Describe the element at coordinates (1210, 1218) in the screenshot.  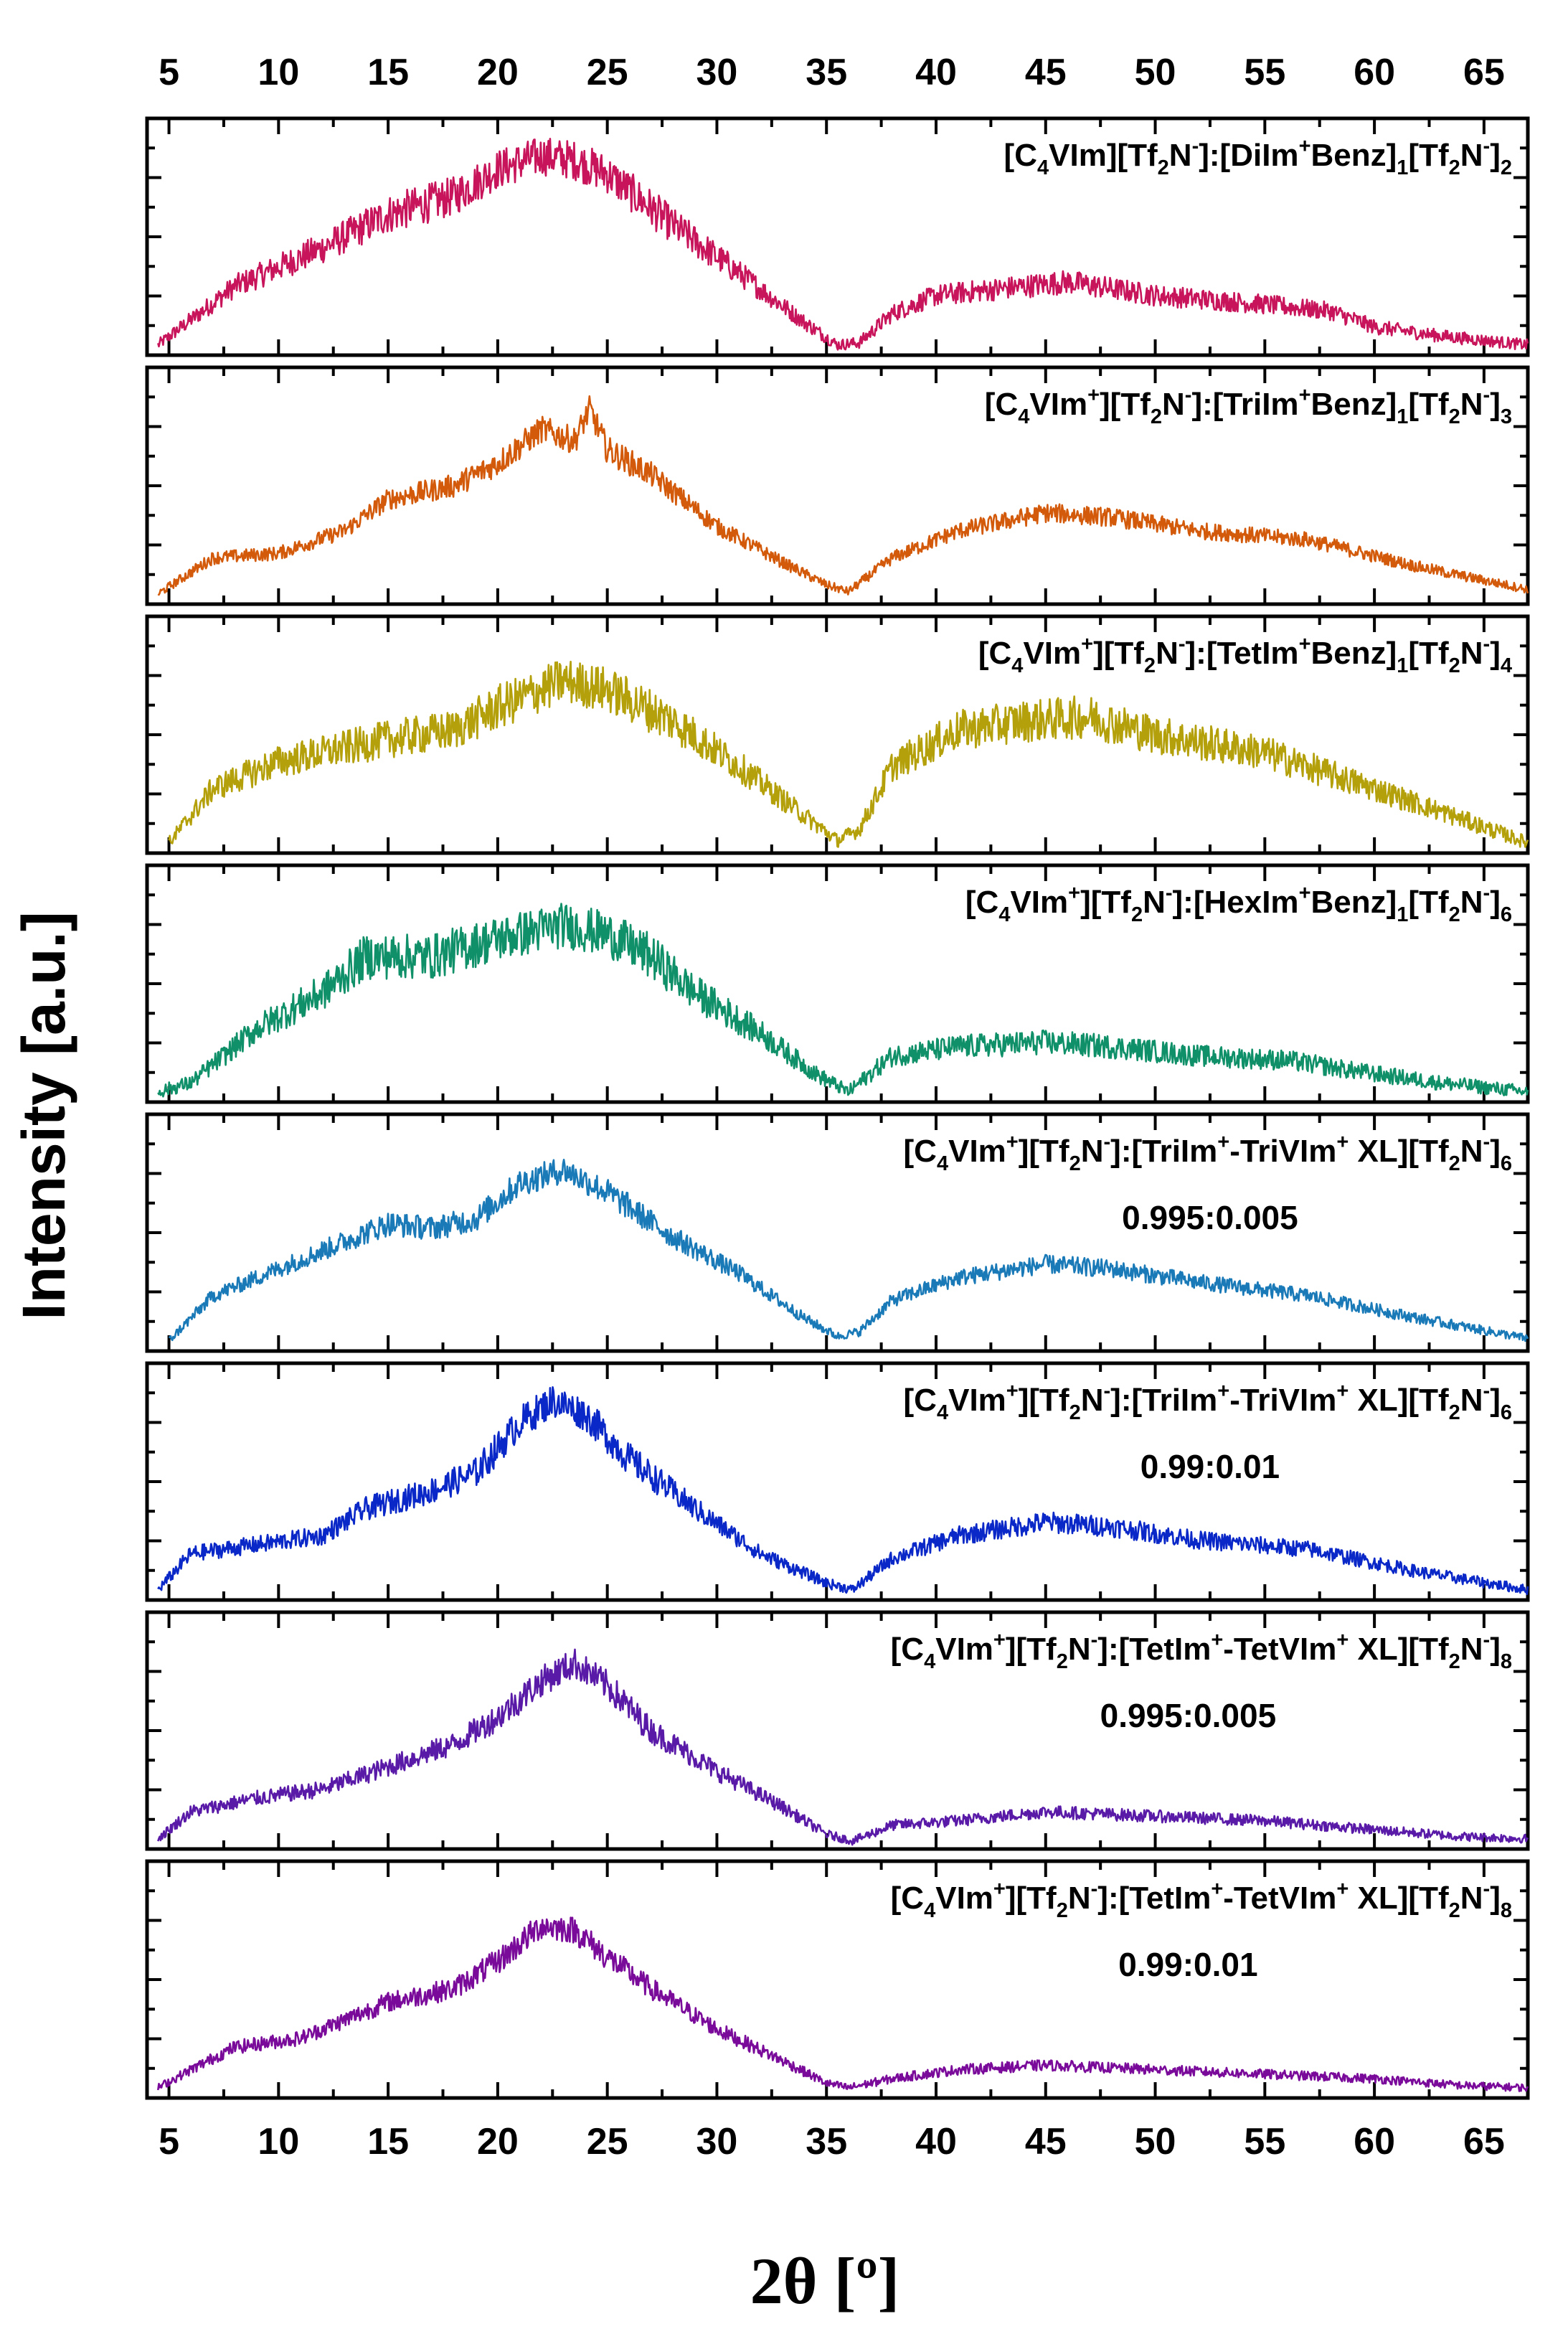
I see `series-ratio-5: 0.995:0.005` at that location.